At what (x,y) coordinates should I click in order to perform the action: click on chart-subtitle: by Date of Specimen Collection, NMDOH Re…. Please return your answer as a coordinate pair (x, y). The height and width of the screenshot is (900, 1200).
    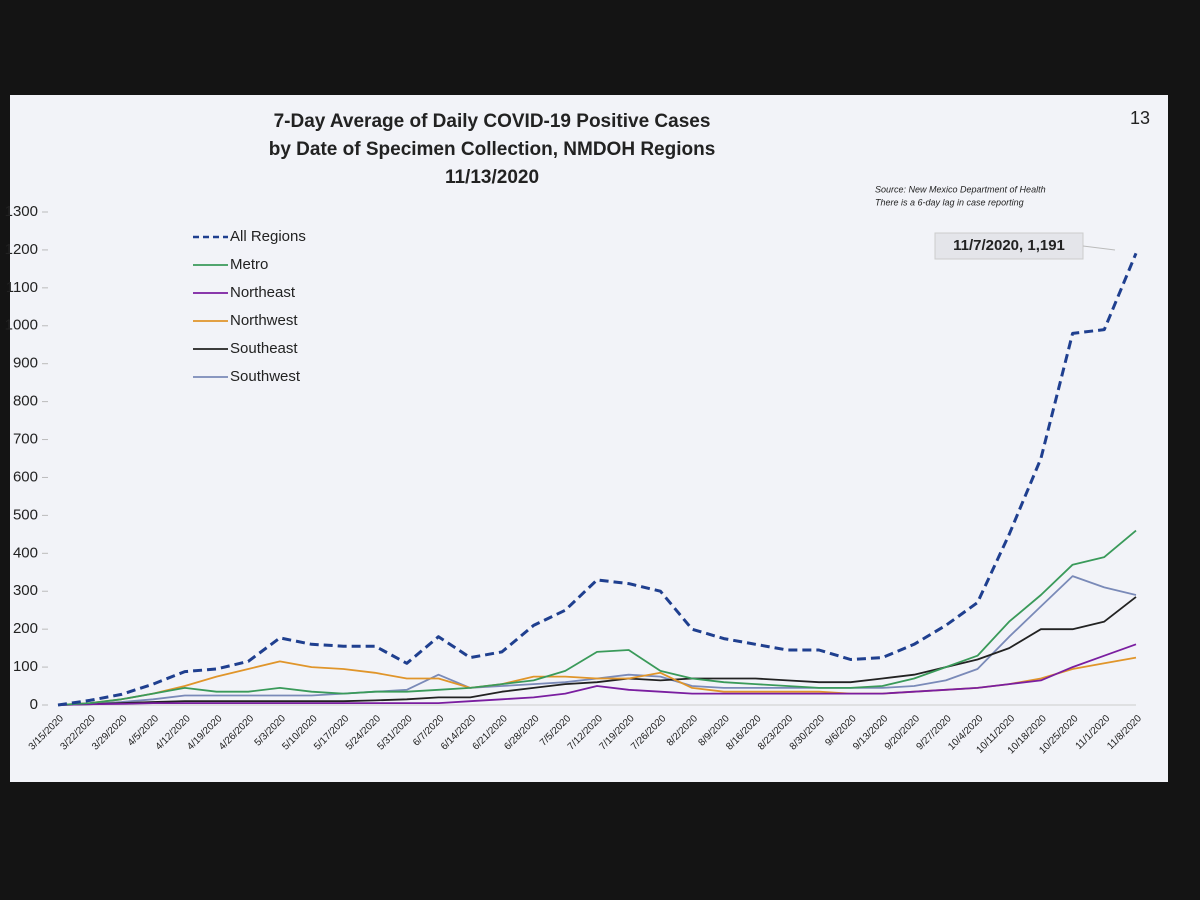
    Looking at the image, I should click on (492, 149).